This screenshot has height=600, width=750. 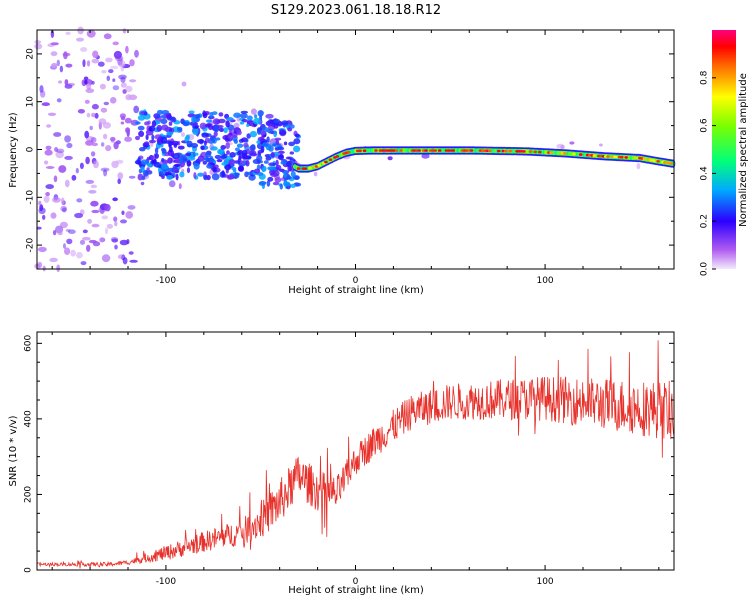 What do you see at coordinates (166, 281) in the screenshot?
I see `spectrogram-x-tick-label: -100` at bounding box center [166, 281].